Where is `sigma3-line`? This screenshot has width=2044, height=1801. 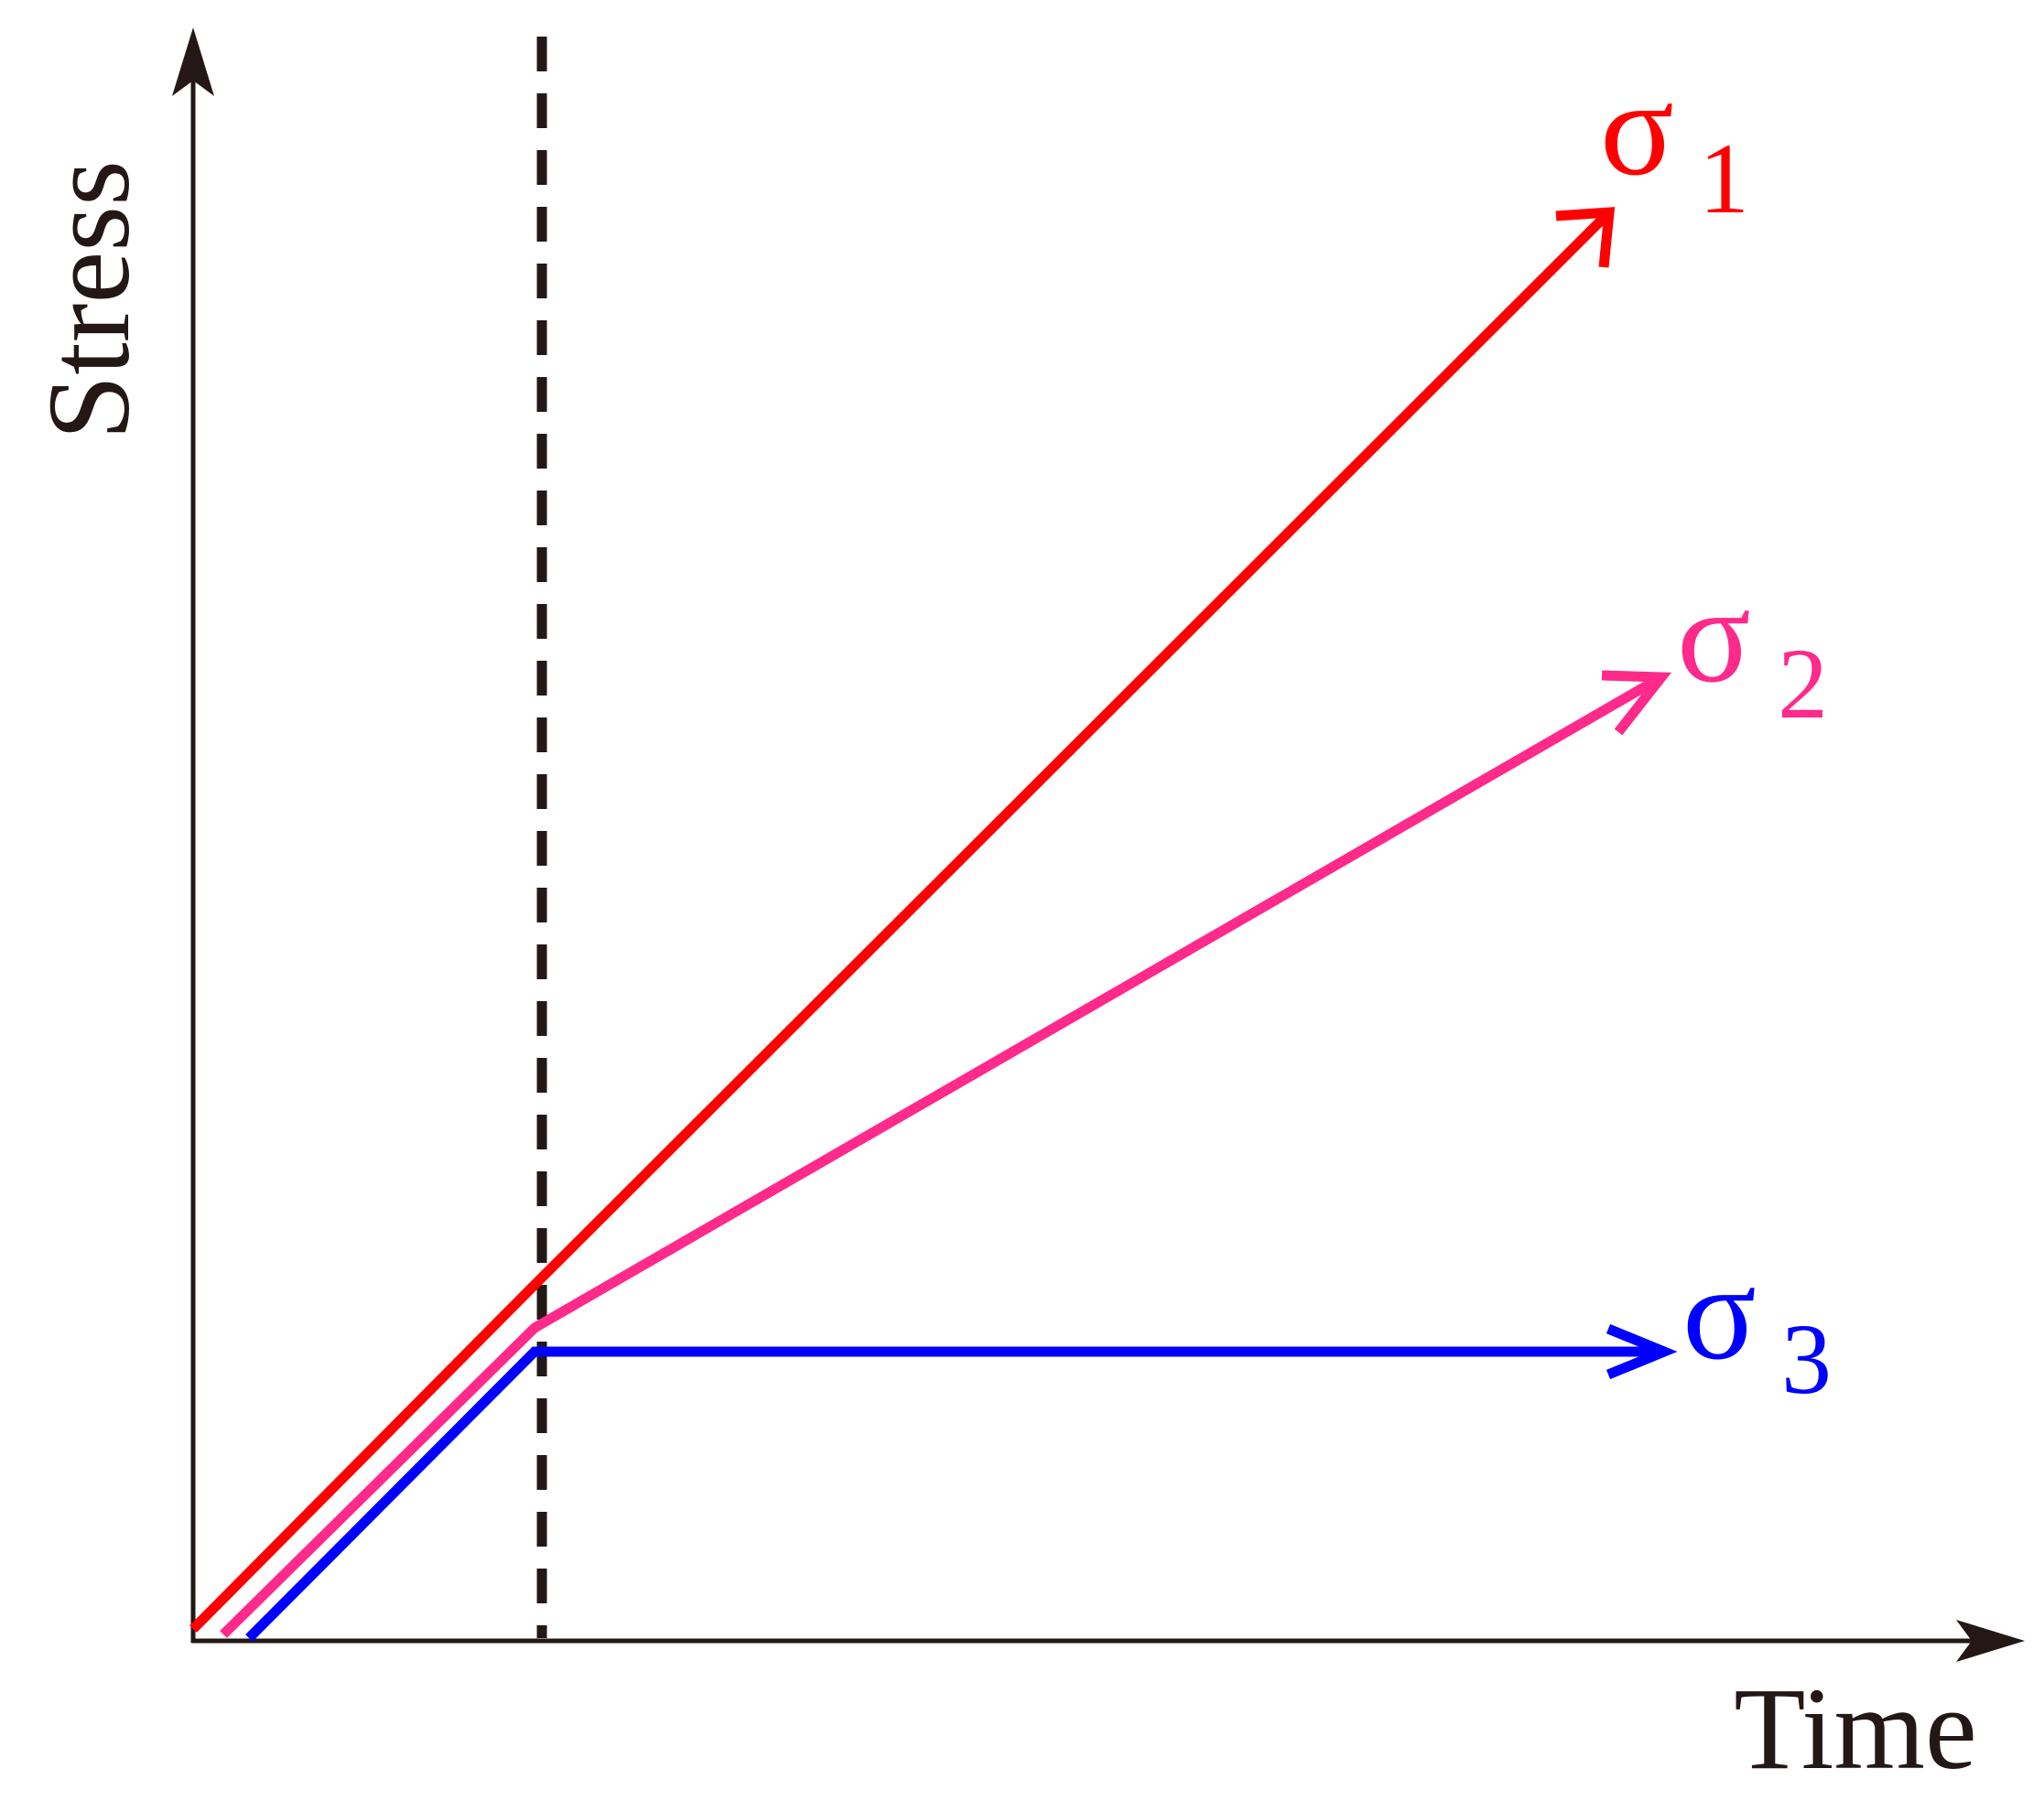
sigma3-line is located at coordinates (955, 1494).